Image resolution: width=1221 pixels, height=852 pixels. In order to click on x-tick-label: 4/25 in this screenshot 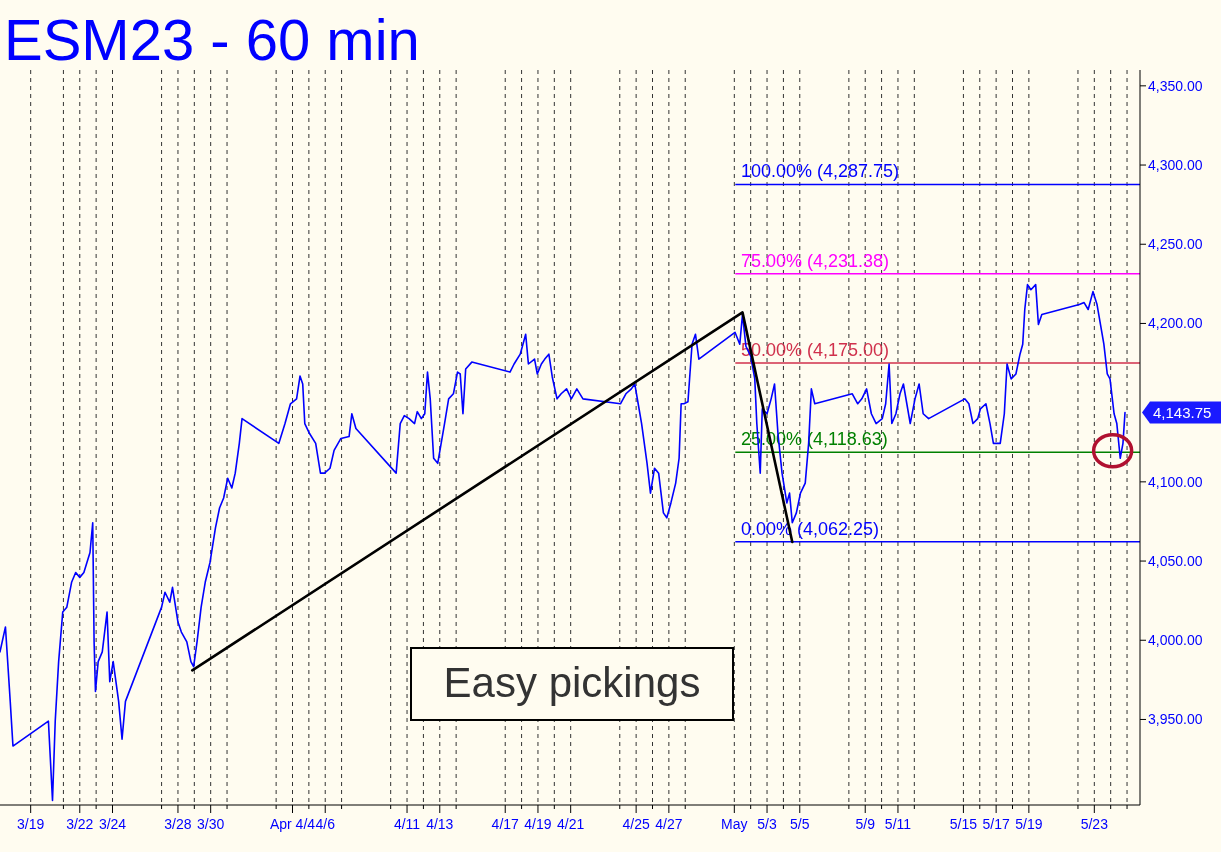, I will do `click(636, 824)`.